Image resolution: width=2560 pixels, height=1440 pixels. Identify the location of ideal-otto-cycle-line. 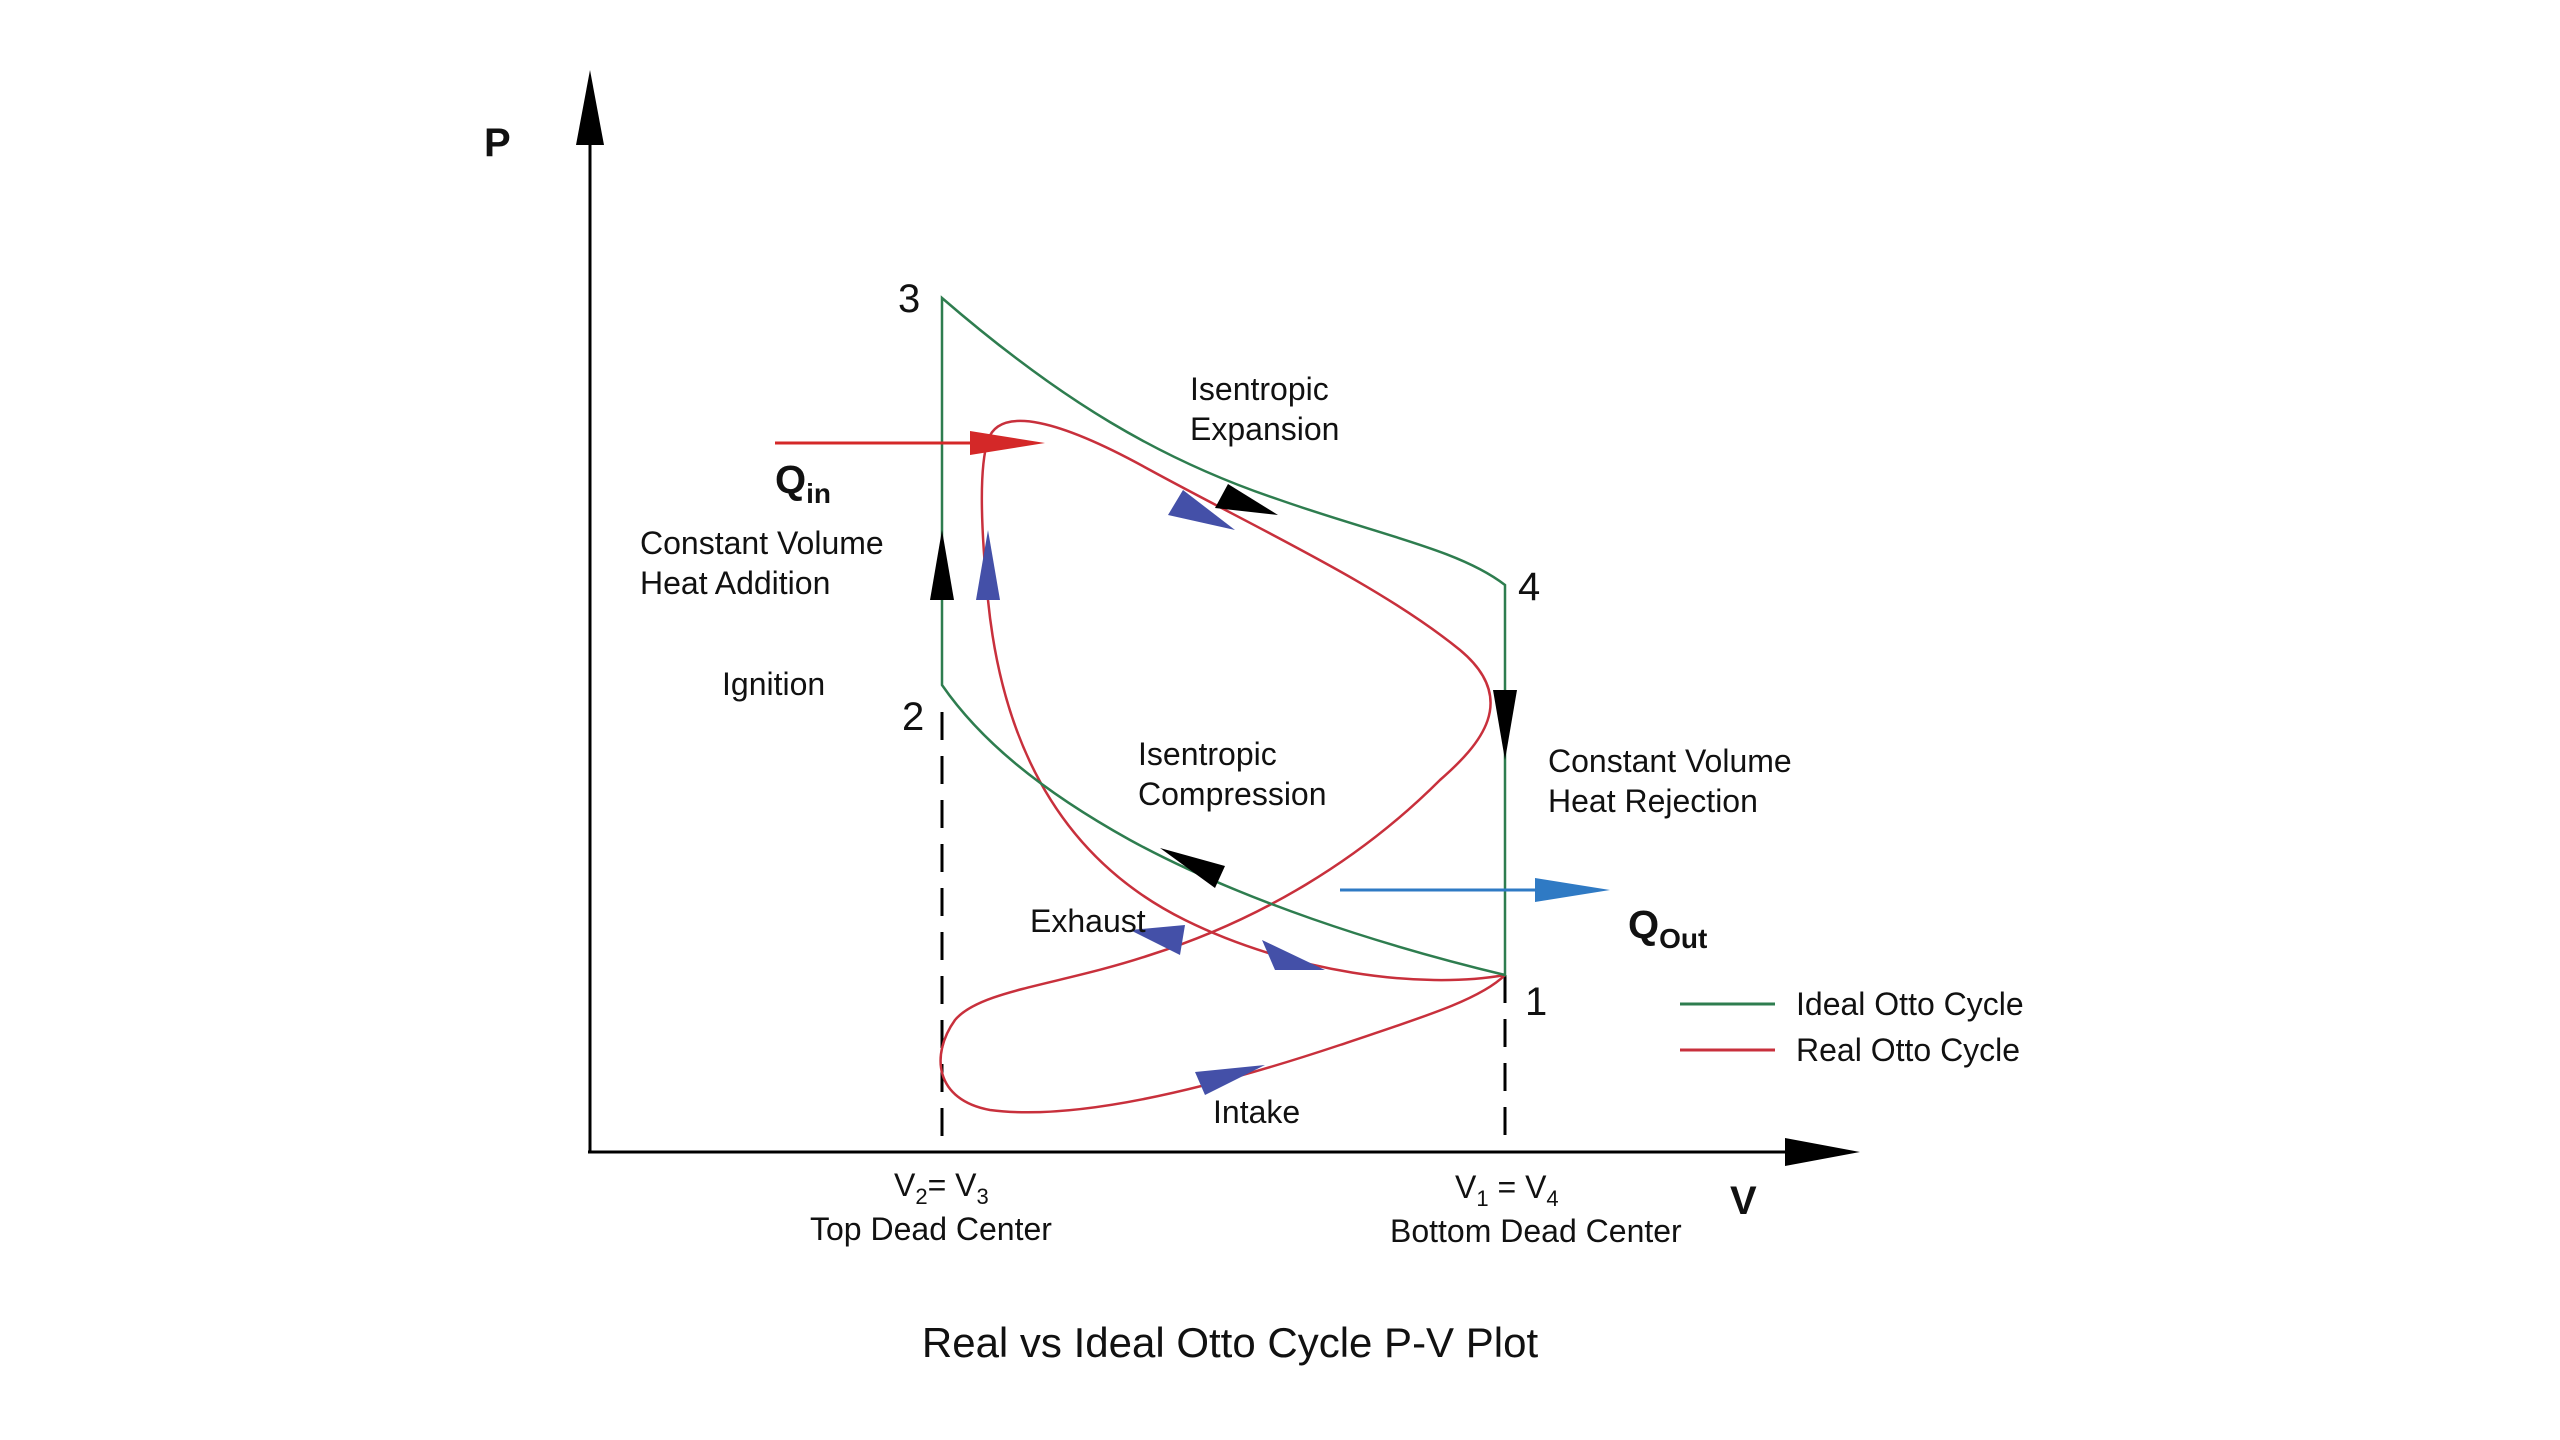
(1223, 636).